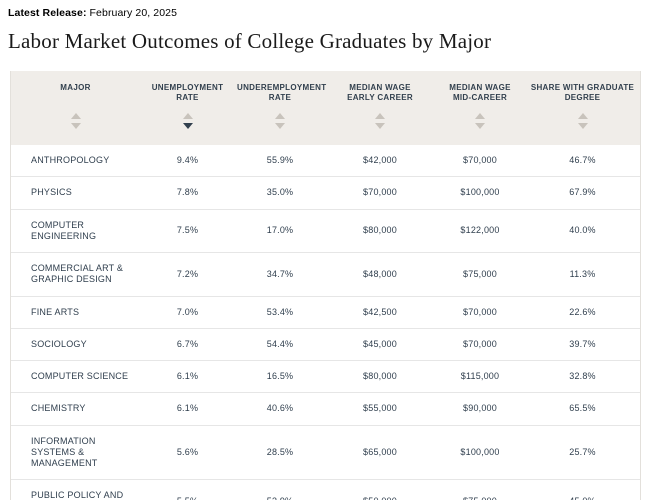 This screenshot has height=500, width=651. Describe the element at coordinates (582, 231) in the screenshot. I see `cell-share-with-graduate-degree: 40.0%` at that location.